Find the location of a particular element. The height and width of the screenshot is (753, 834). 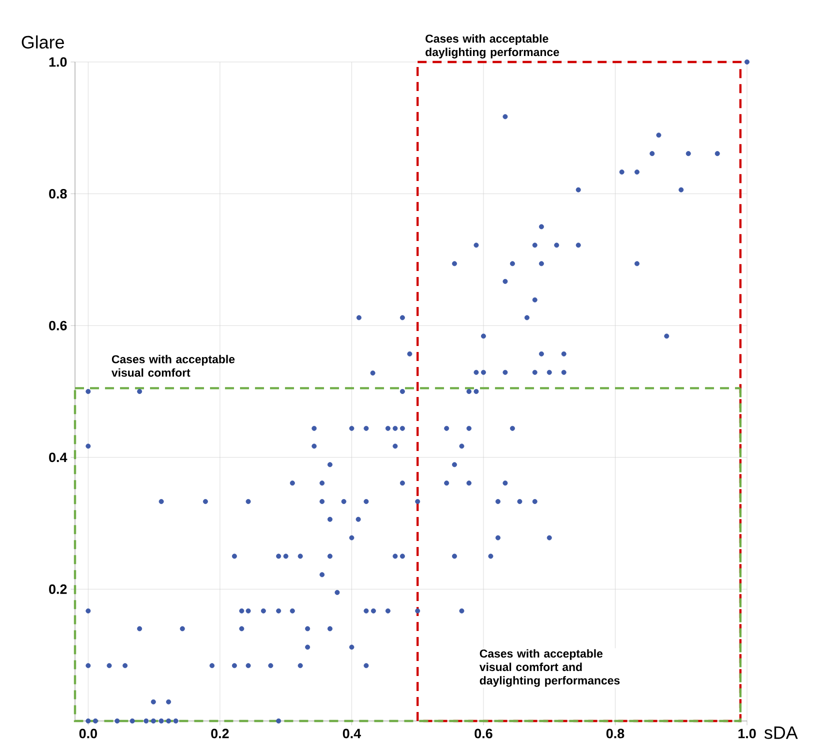

ref-line-label: Cases with acceptable visual comfort is located at coordinates (173, 365).